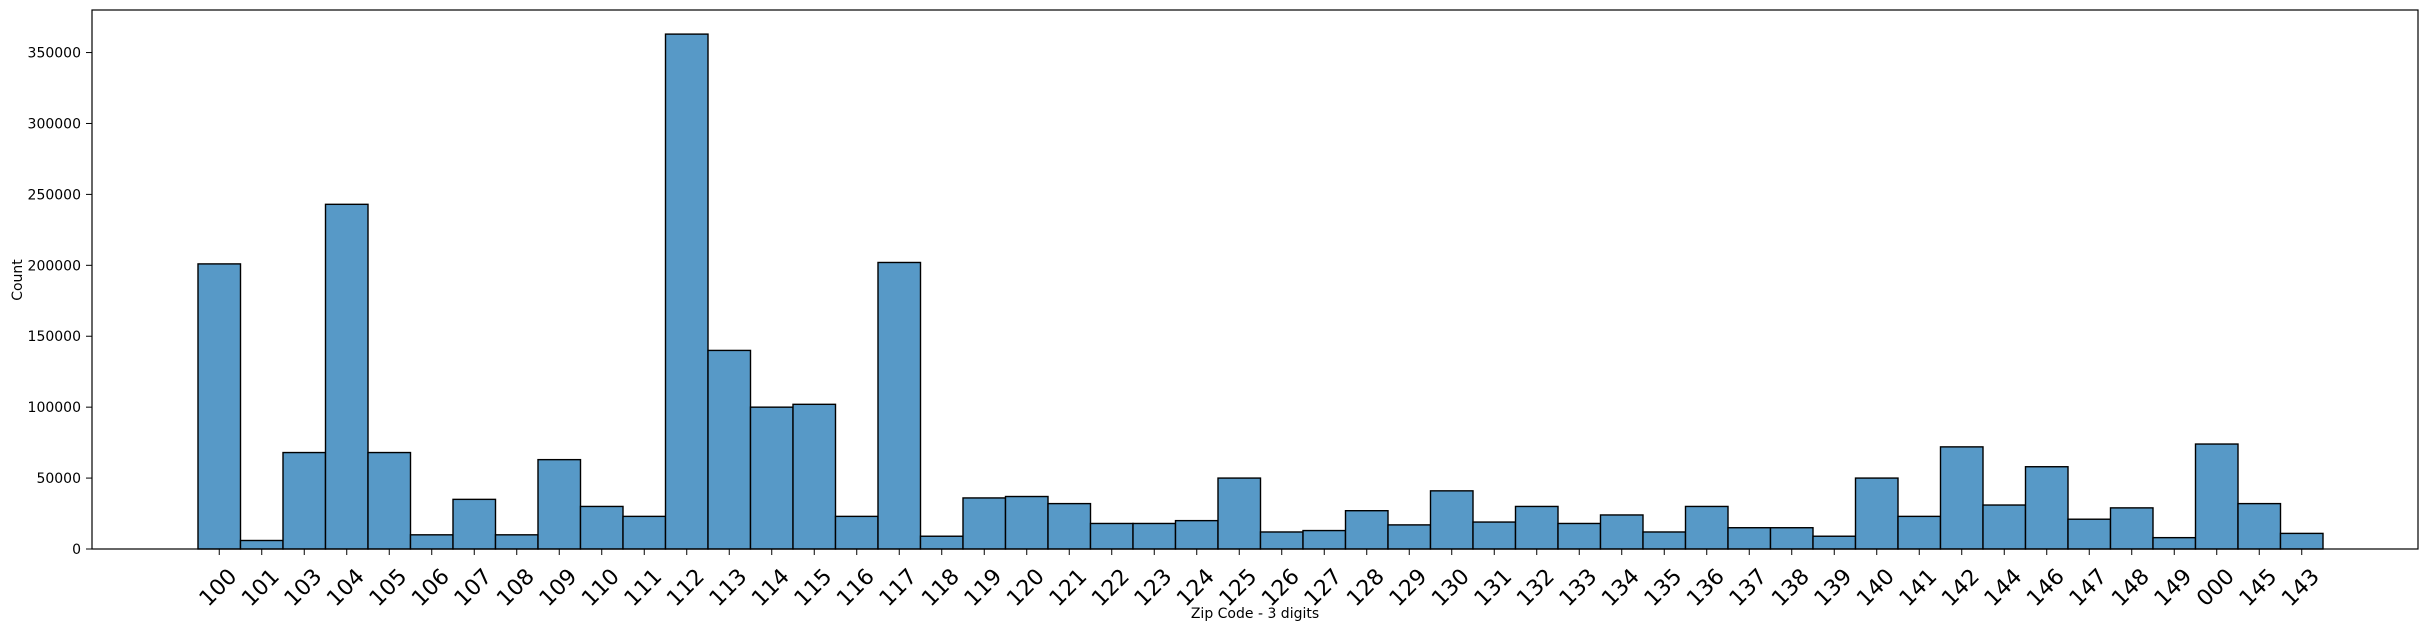  I want to click on x-tick-label-101: 101, so click(260, 587).